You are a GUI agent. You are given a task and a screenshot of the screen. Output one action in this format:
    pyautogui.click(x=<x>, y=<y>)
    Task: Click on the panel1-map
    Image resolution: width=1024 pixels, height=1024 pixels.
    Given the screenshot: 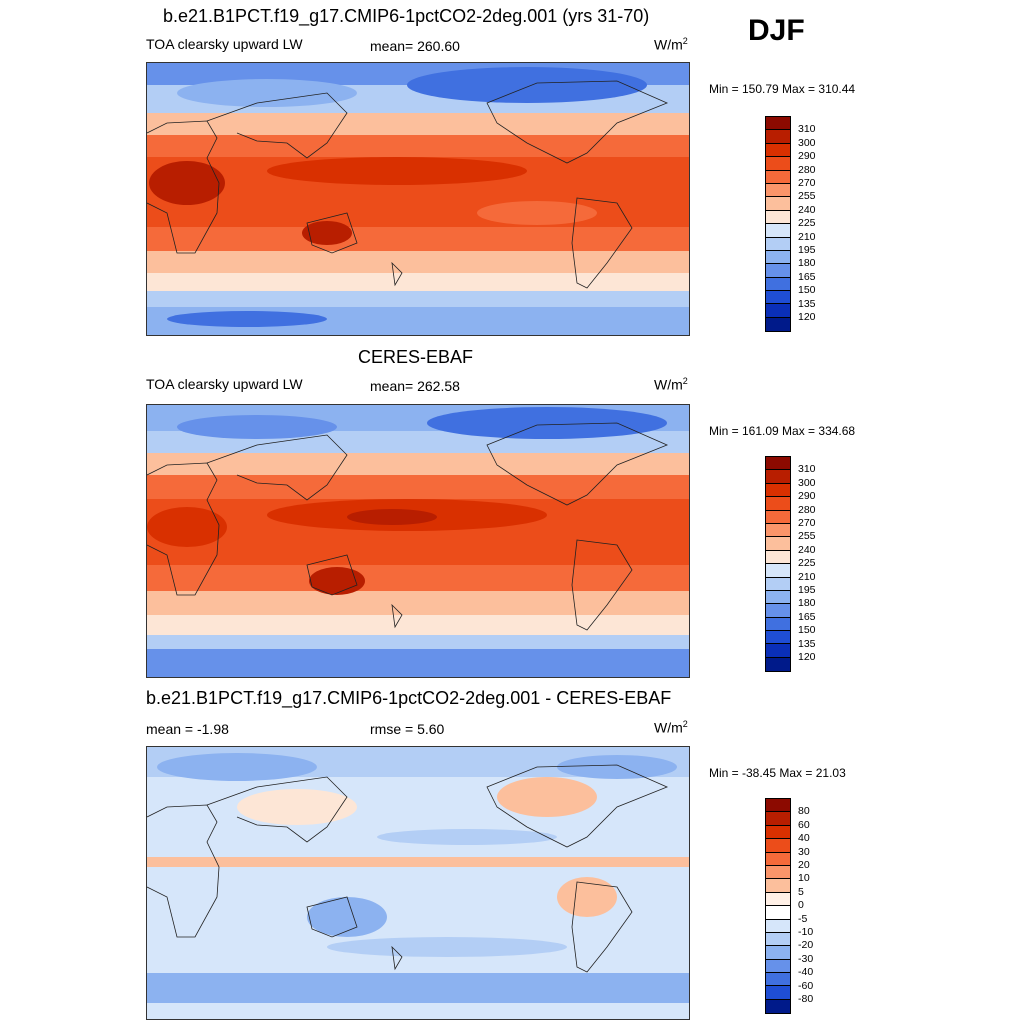 What is the action you would take?
    pyautogui.click(x=418, y=199)
    